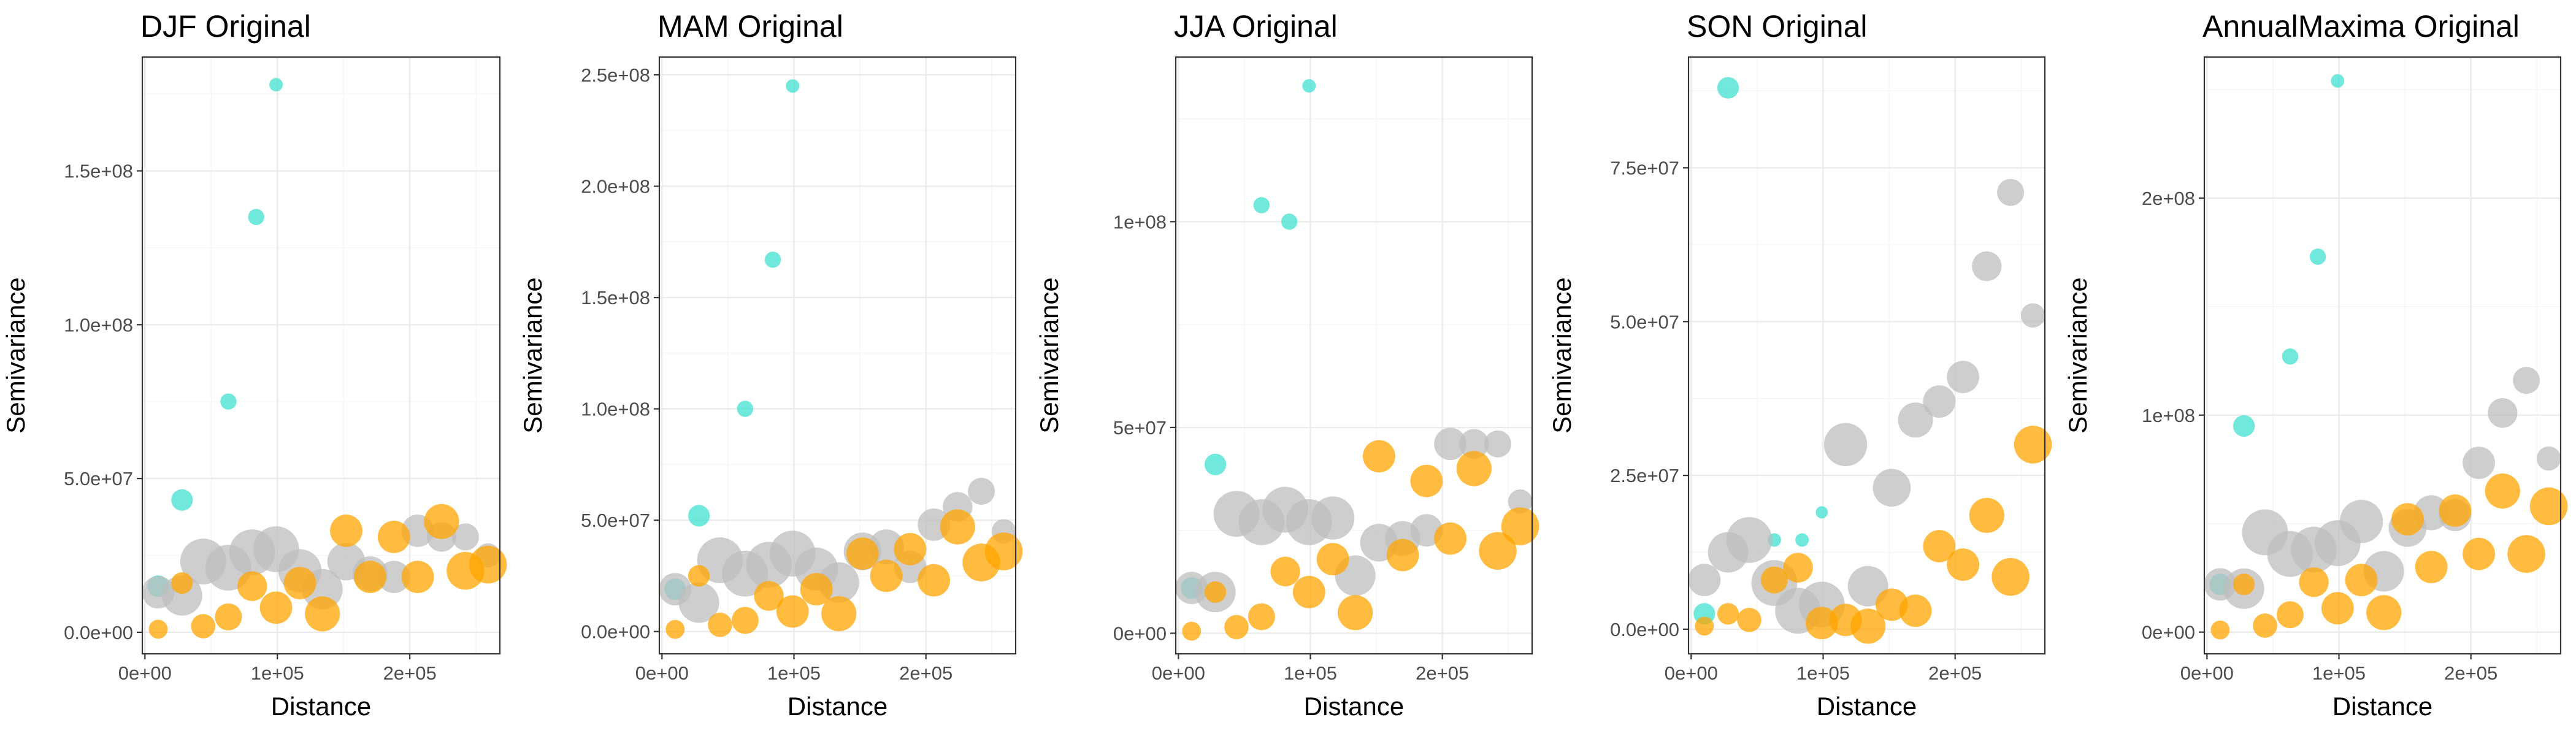 Image resolution: width=2576 pixels, height=736 pixels. What do you see at coordinates (1644, 475) in the screenshot?
I see `y-tick-label: 2.5e+07` at bounding box center [1644, 475].